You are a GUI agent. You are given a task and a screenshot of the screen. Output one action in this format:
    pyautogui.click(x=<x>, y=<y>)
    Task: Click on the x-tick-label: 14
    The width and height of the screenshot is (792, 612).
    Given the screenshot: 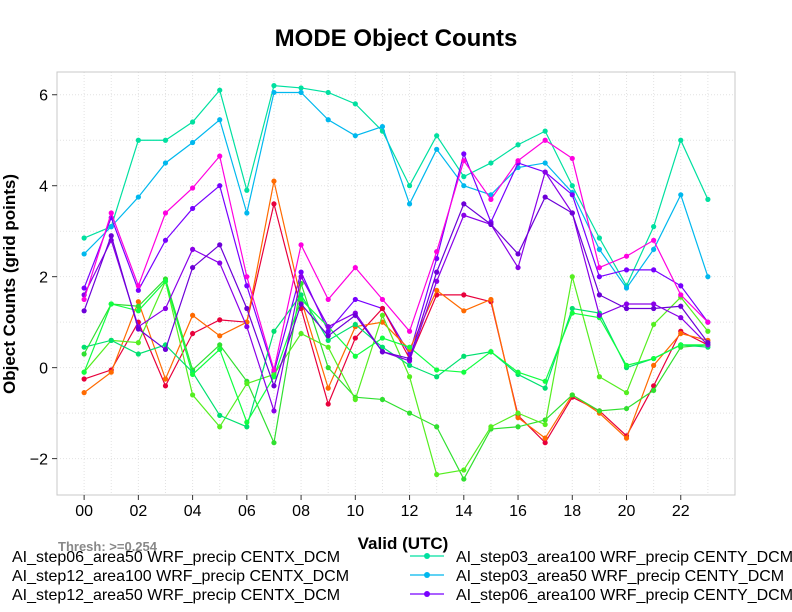 What is the action you would take?
    pyautogui.click(x=464, y=511)
    